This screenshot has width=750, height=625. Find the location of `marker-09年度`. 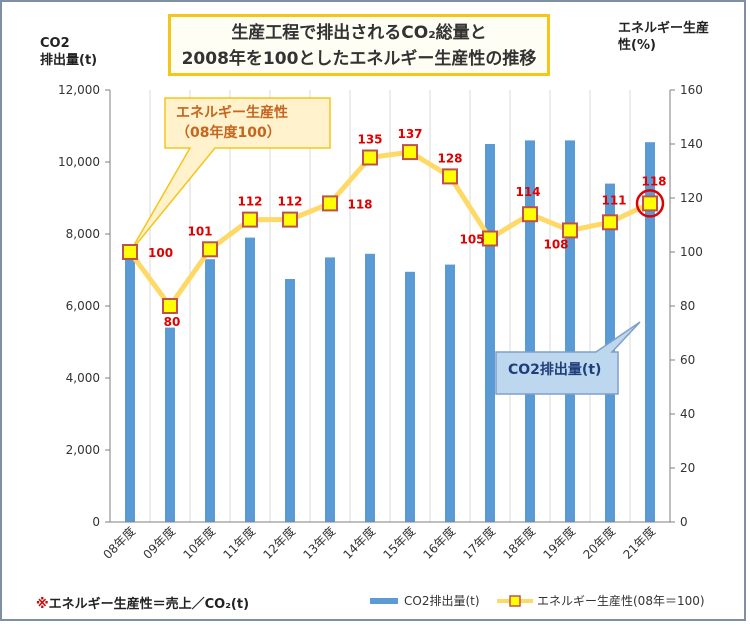

marker-09年度 is located at coordinates (170, 306).